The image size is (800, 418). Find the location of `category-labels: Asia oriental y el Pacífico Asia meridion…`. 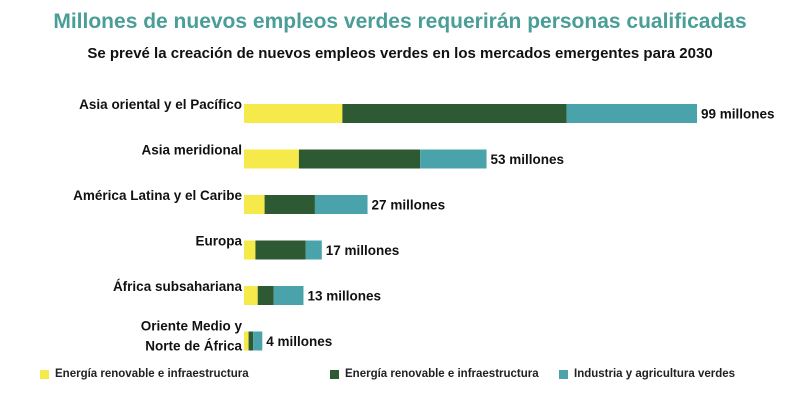

category-labels: Asia oriental y el Pacífico Asia meridion… is located at coordinates (157, 225).